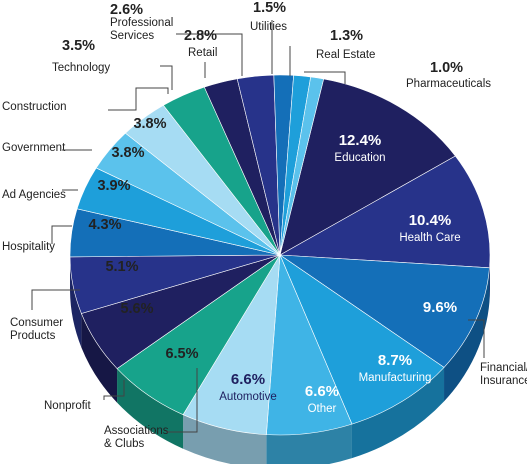 This screenshot has height=464, width=527. Describe the element at coordinates (81, 68) in the screenshot. I see `name-label-technology: Technology` at that location.